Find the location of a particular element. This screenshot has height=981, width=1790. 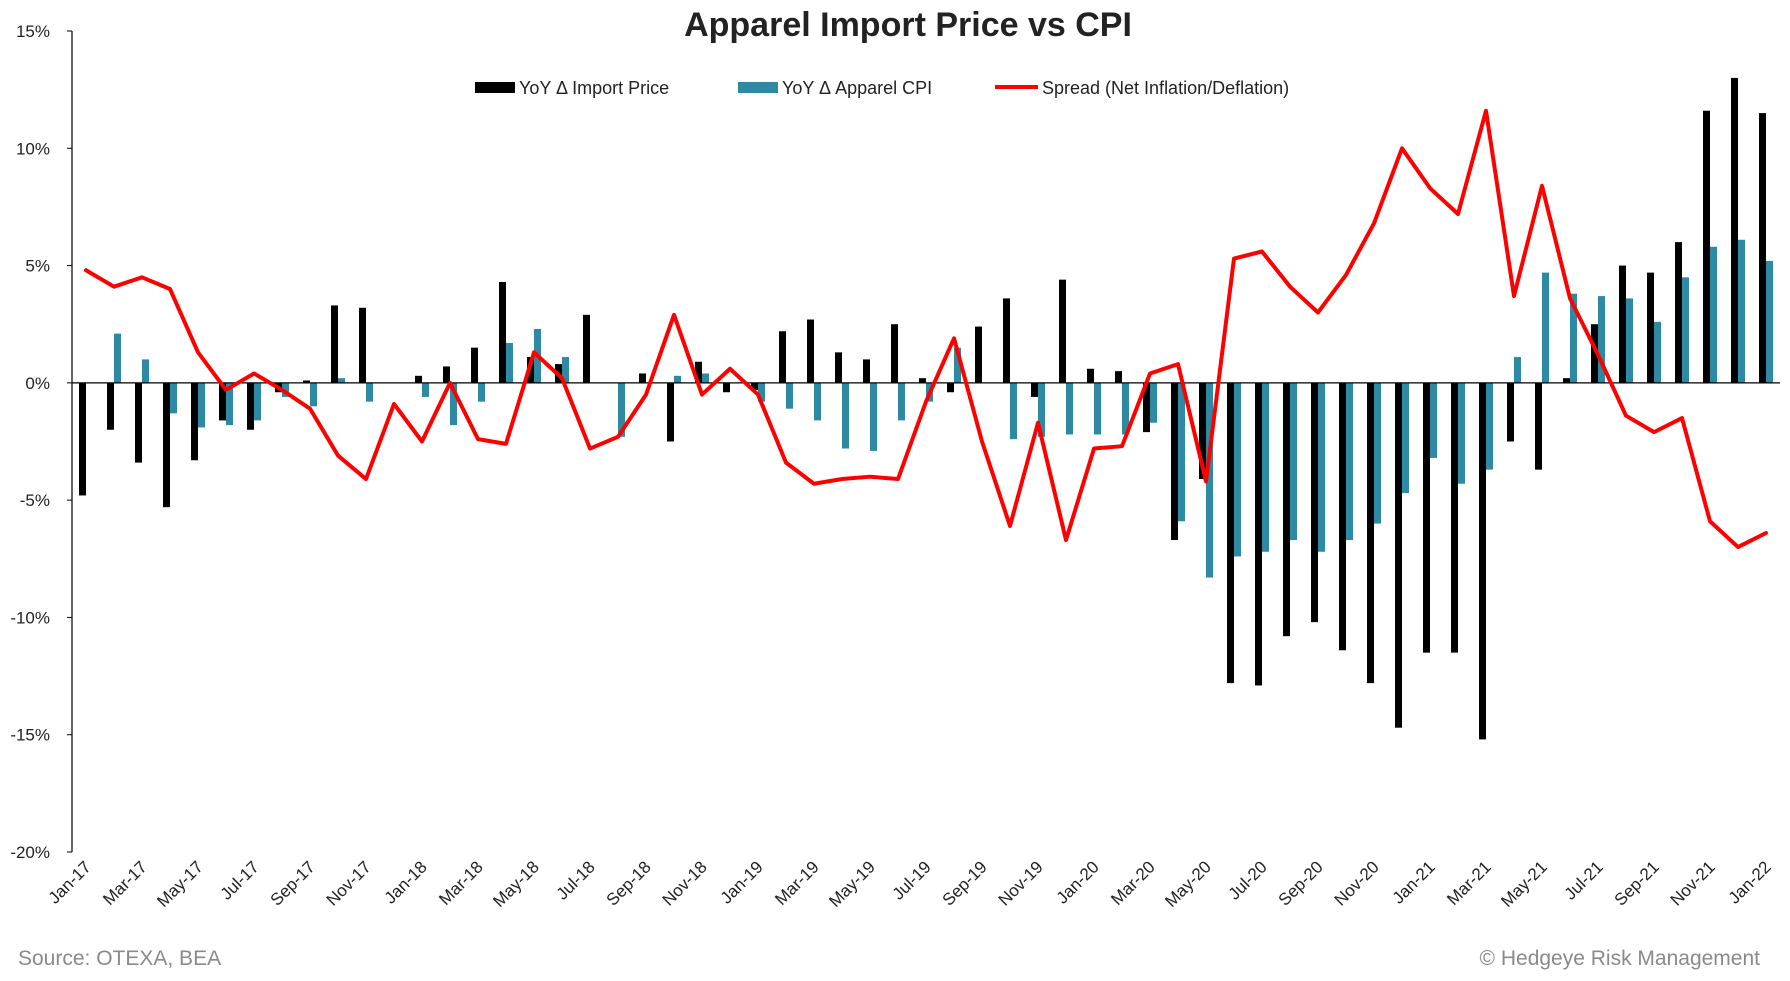

x-tick-label: Jul-18 is located at coordinates (576, 880).